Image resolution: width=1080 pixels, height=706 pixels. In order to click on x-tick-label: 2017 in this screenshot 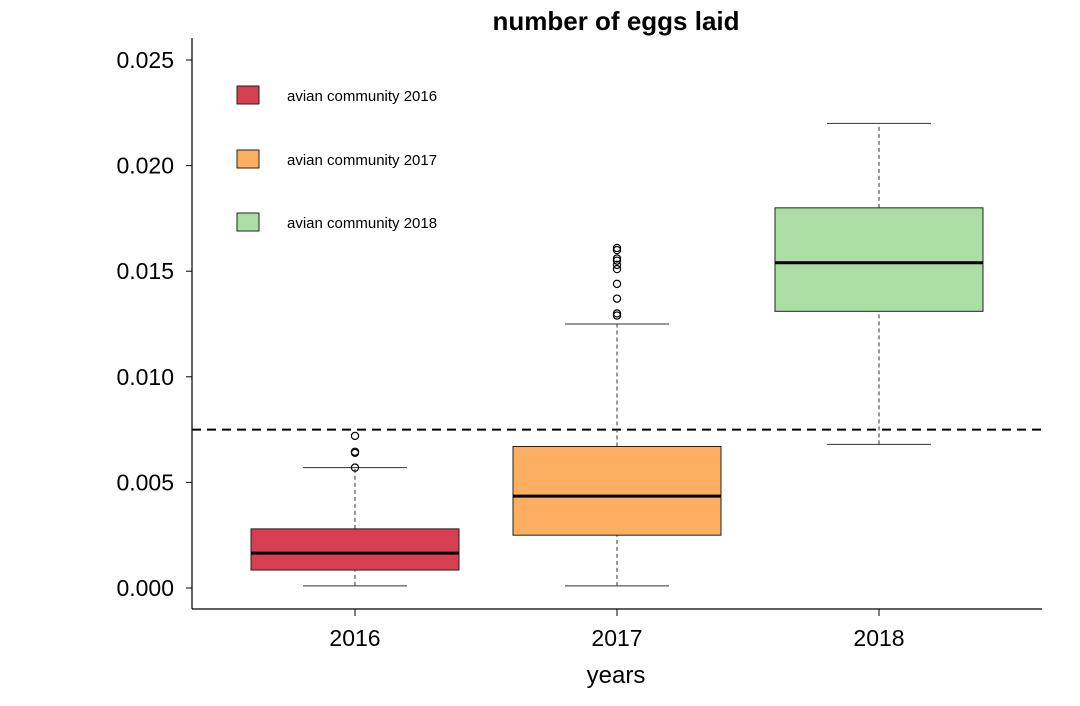, I will do `click(616, 638)`.